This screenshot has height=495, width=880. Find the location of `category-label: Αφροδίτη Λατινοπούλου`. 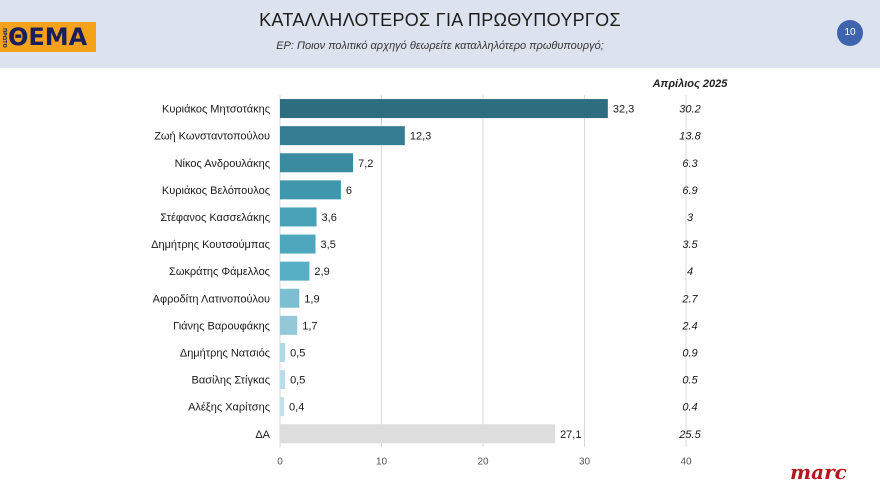

category-label: Αφροδίτη Λατινοπούλου is located at coordinates (211, 299).